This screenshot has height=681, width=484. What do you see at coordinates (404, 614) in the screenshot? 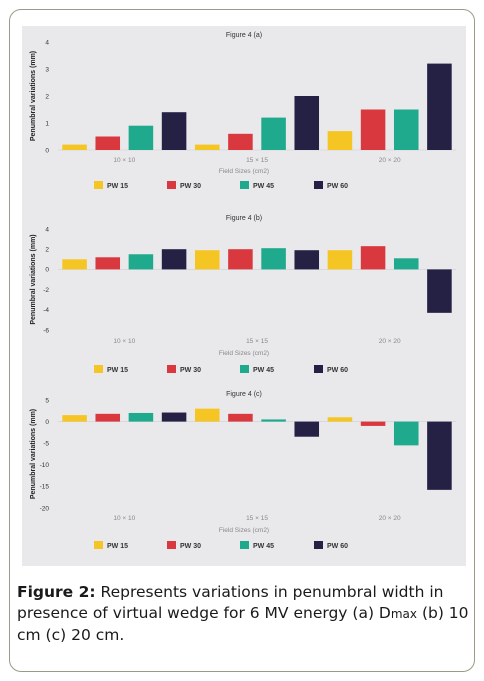
I see `caption-dmax-subscript: max` at bounding box center [404, 614].